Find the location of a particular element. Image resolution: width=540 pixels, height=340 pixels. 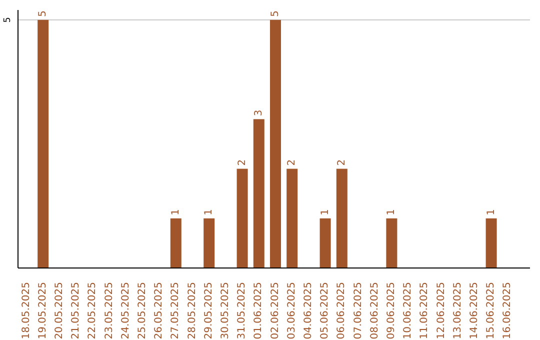

x-tick-label: 15.06.2025 is located at coordinates (491, 311).